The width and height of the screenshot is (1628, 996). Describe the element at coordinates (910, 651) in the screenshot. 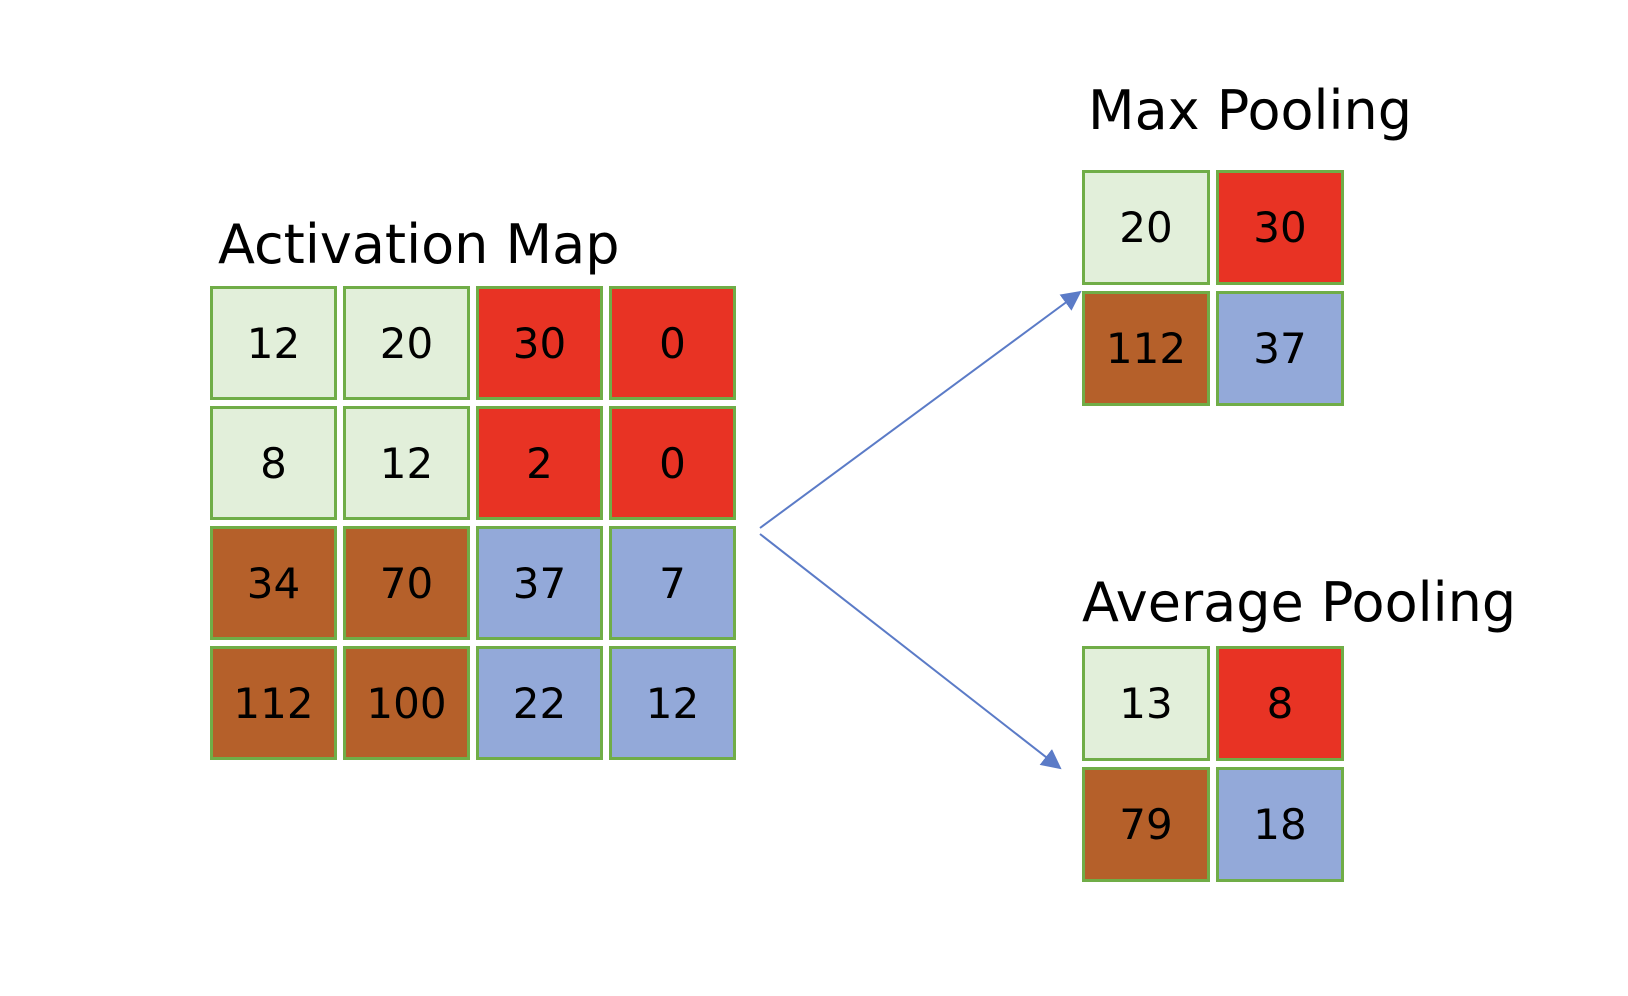

I see `arrow-to-average-pooling` at that location.